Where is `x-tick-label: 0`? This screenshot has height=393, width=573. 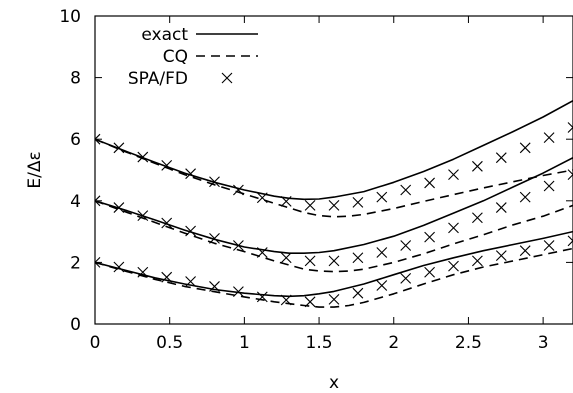
x-tick-label: 0 is located at coordinates (95, 343).